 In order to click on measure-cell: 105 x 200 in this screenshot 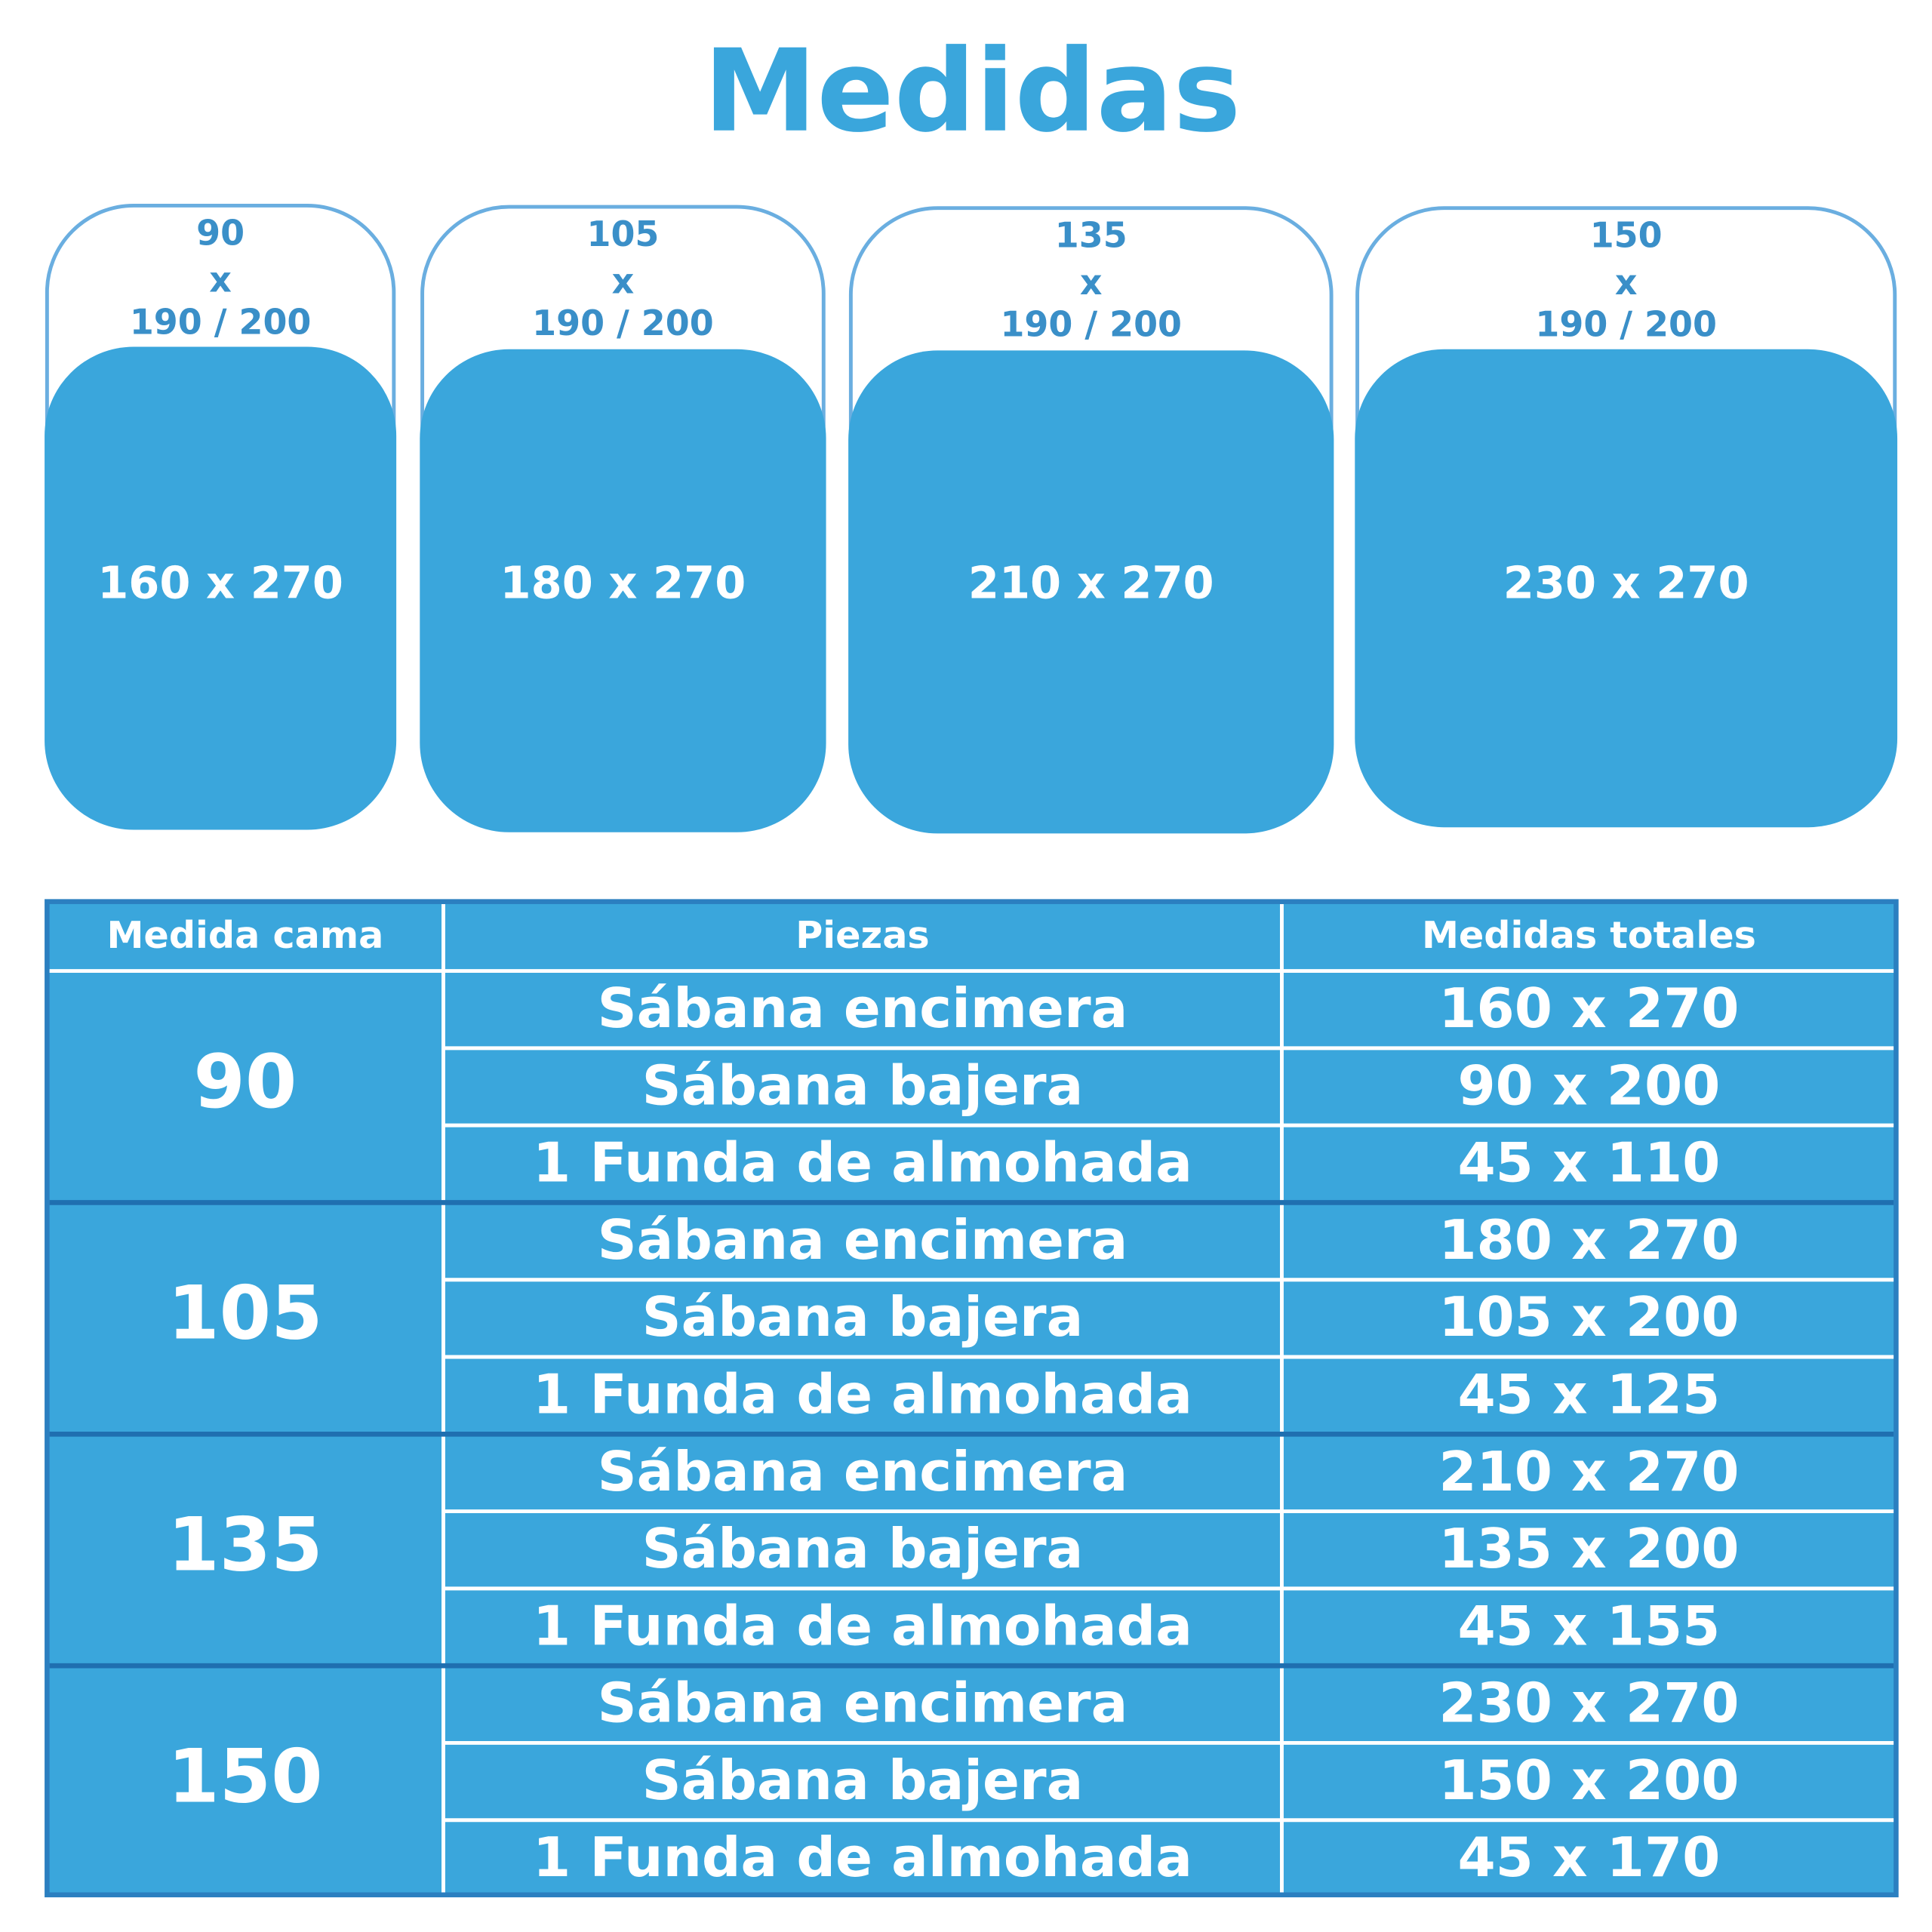, I will do `click(1588, 1317)`.